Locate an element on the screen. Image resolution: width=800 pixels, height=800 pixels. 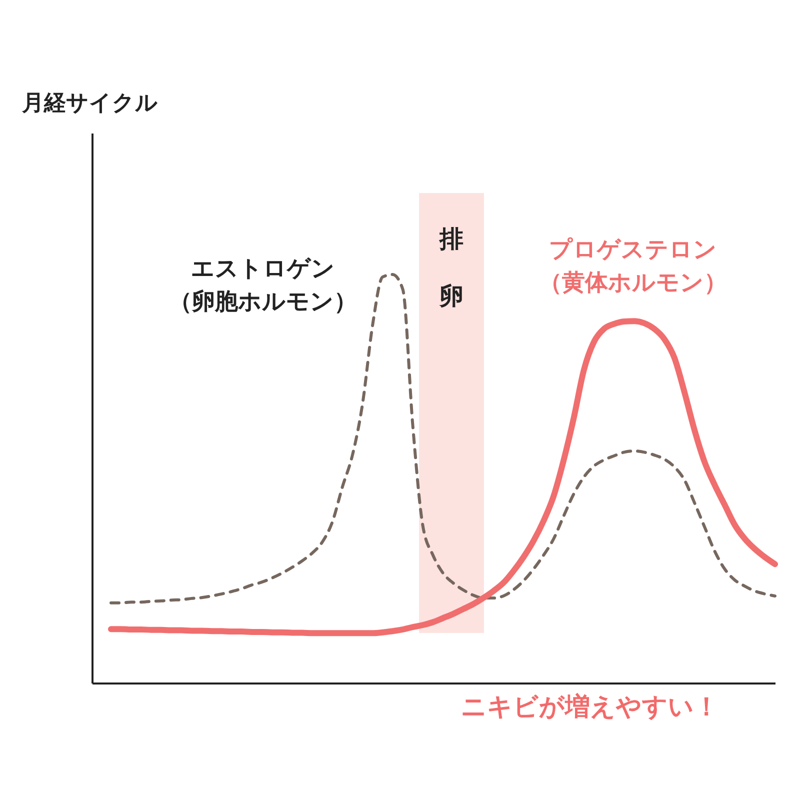
series-label: エストロゲン（卵胞ホルモン） is located at coordinates (263, 285).